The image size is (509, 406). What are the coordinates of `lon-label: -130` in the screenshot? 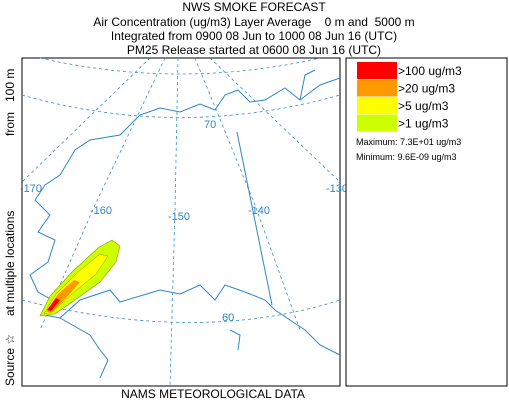 It's located at (337, 189).